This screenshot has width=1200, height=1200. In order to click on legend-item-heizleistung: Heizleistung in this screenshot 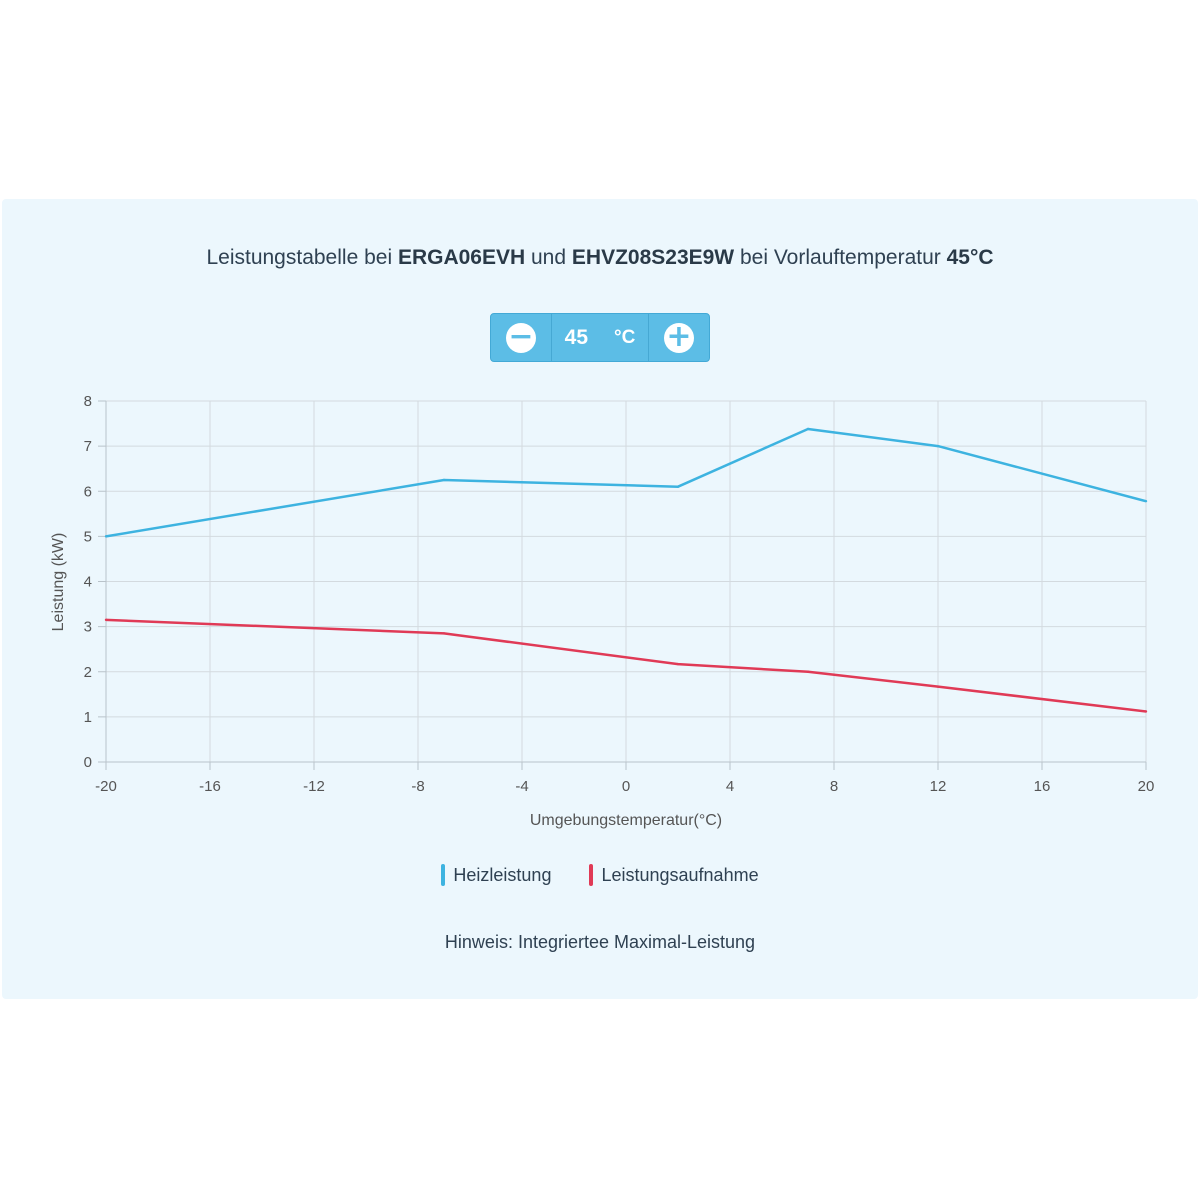, I will do `click(496, 875)`.